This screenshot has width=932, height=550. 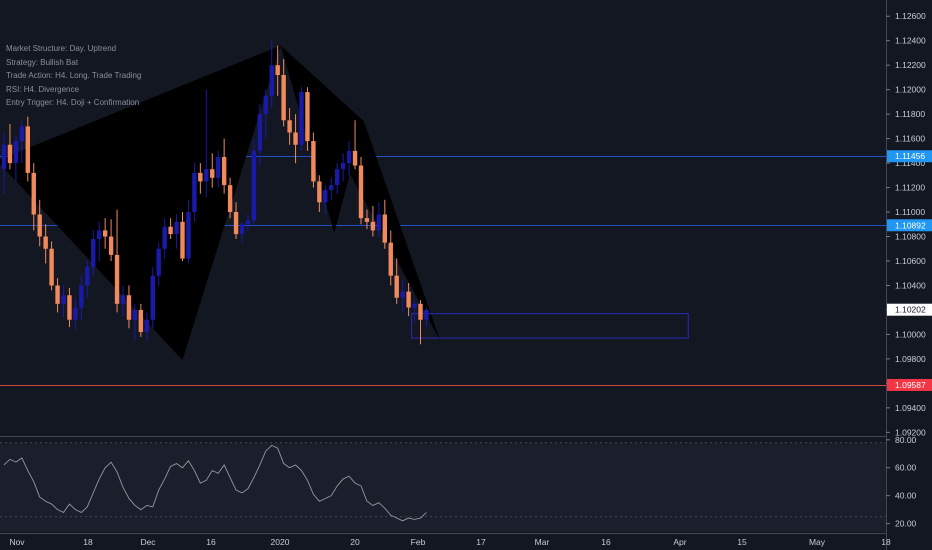 What do you see at coordinates (73, 102) in the screenshot?
I see `note-entry-trigger: Entry Trigger: H4. Doji + Confirmation` at bounding box center [73, 102].